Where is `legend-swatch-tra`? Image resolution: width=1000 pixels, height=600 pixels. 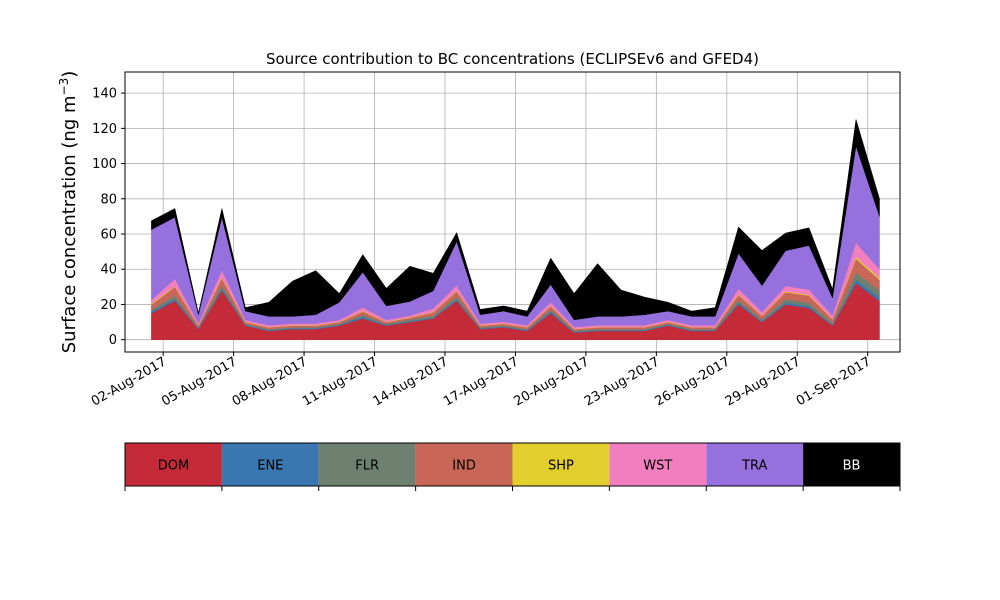 legend-swatch-tra is located at coordinates (755, 464).